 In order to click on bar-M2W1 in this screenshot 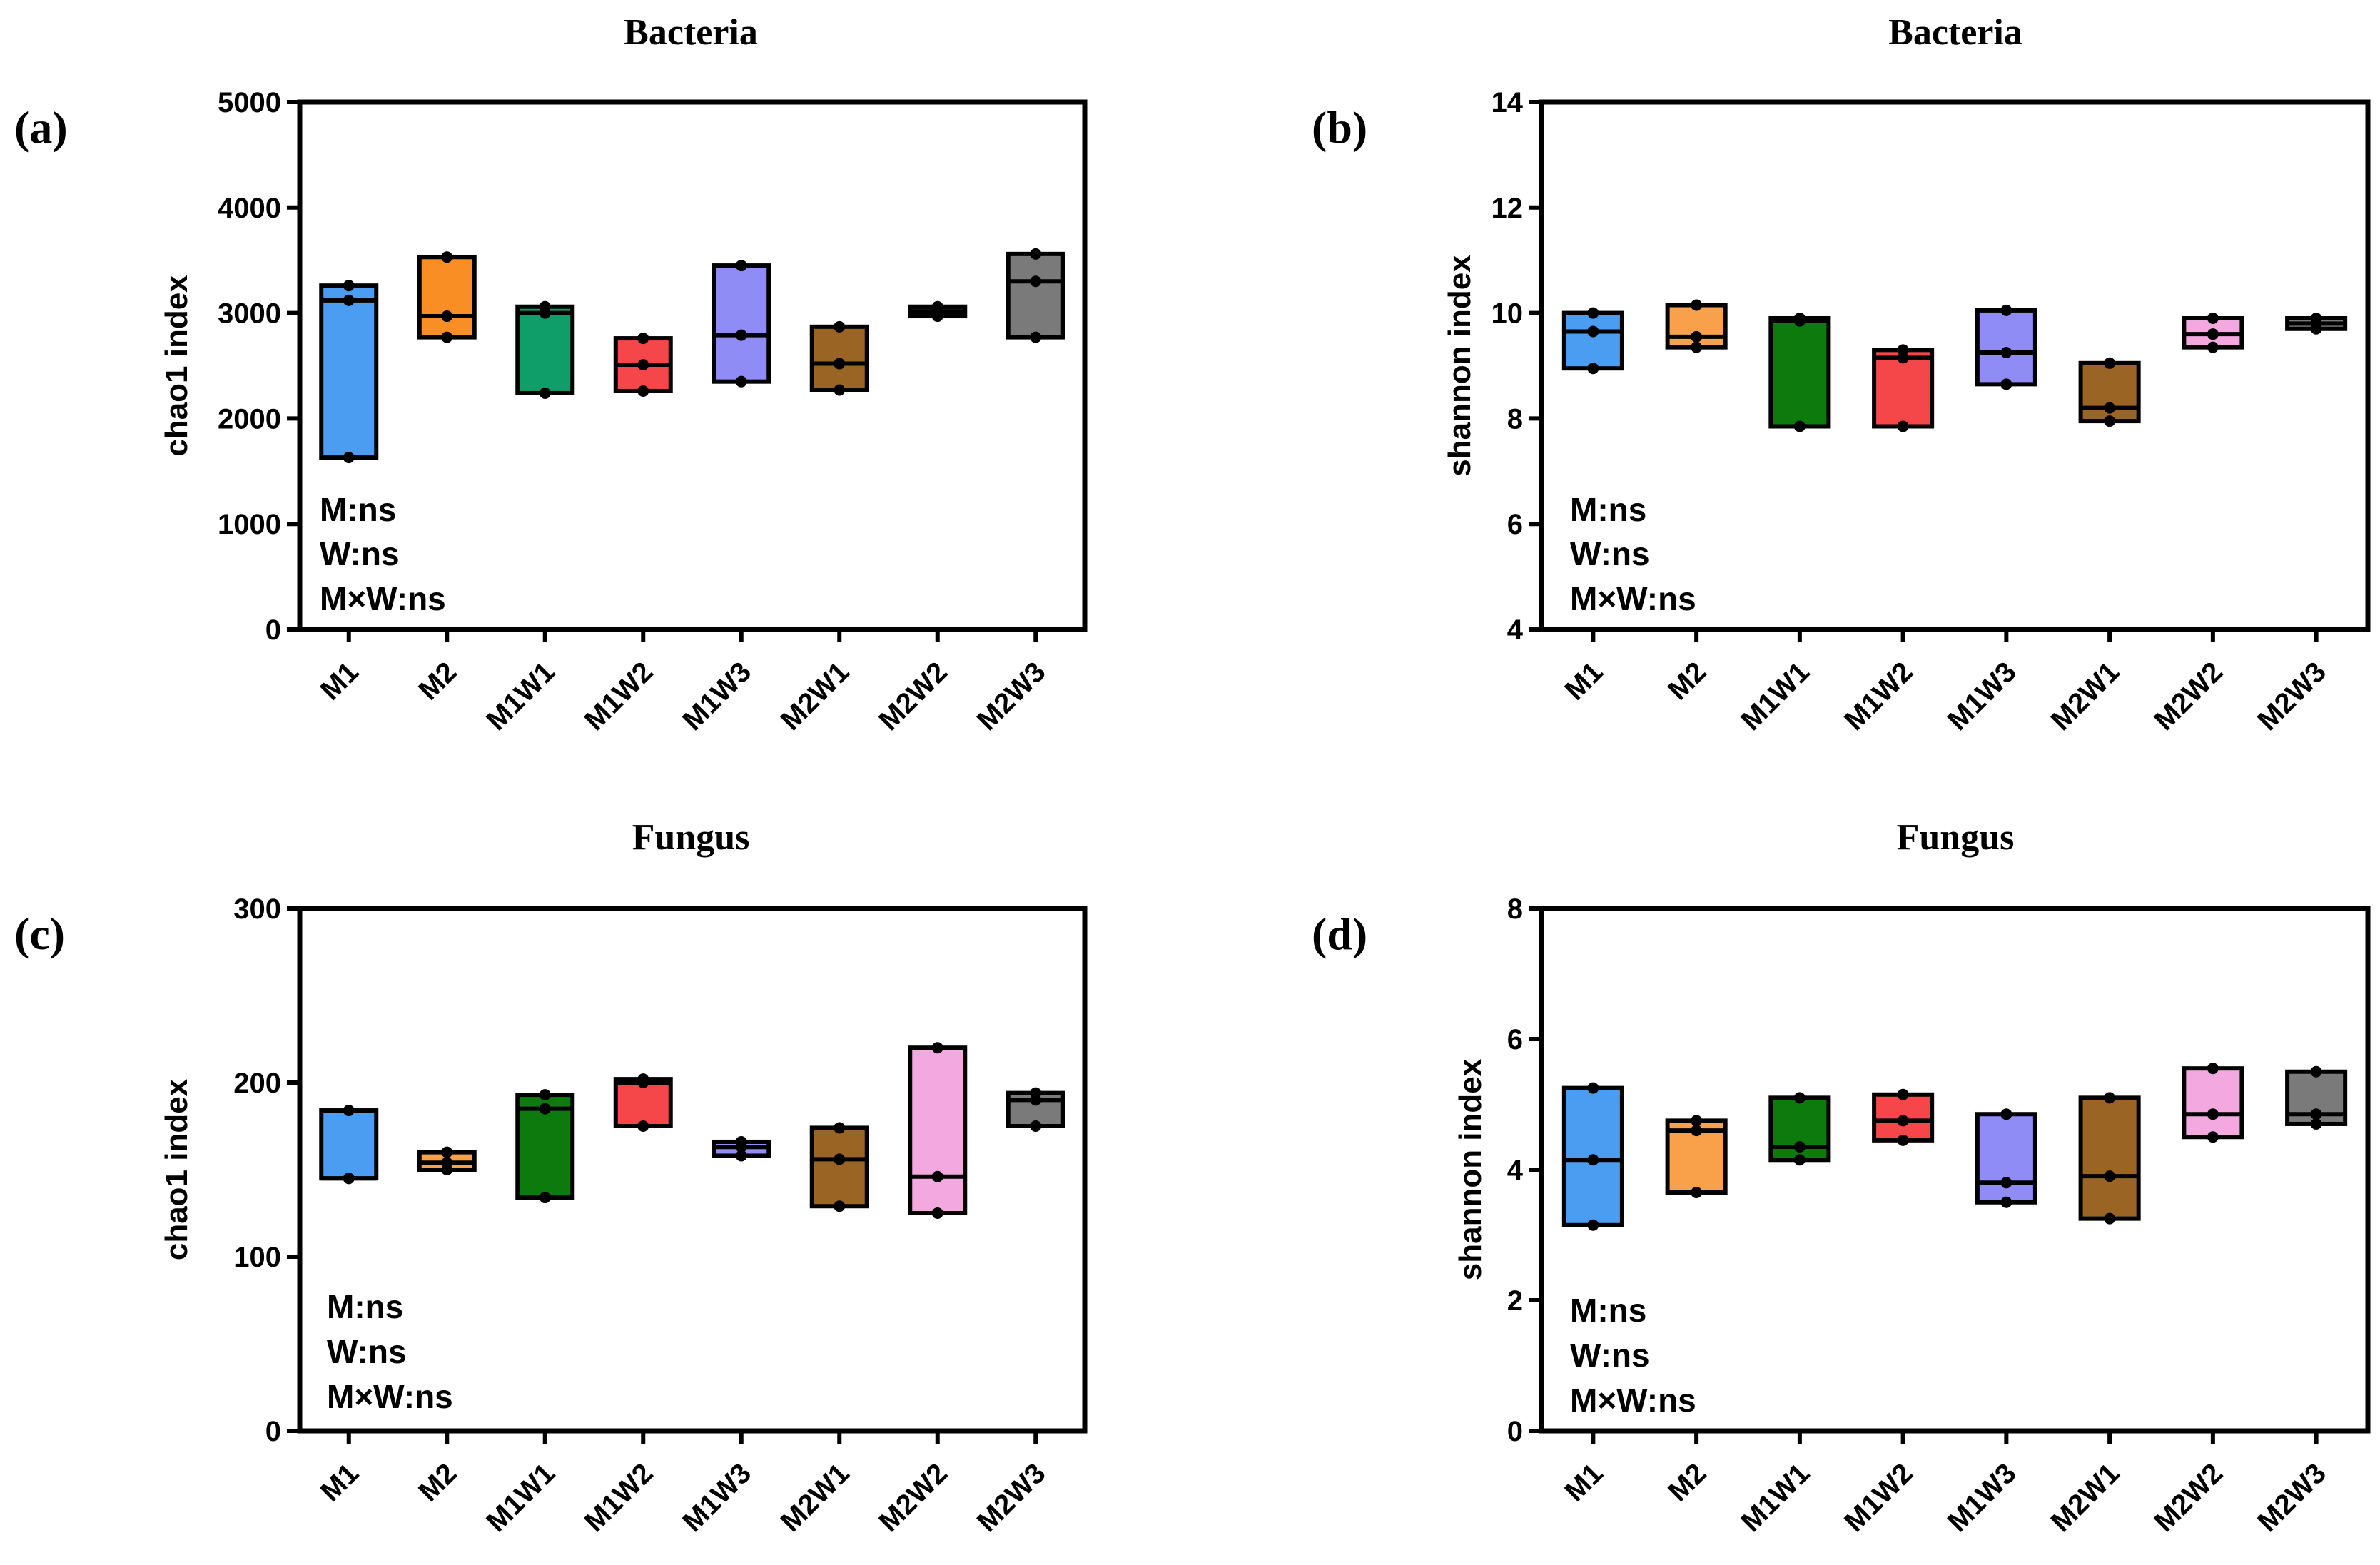, I will do `click(2109, 1158)`.